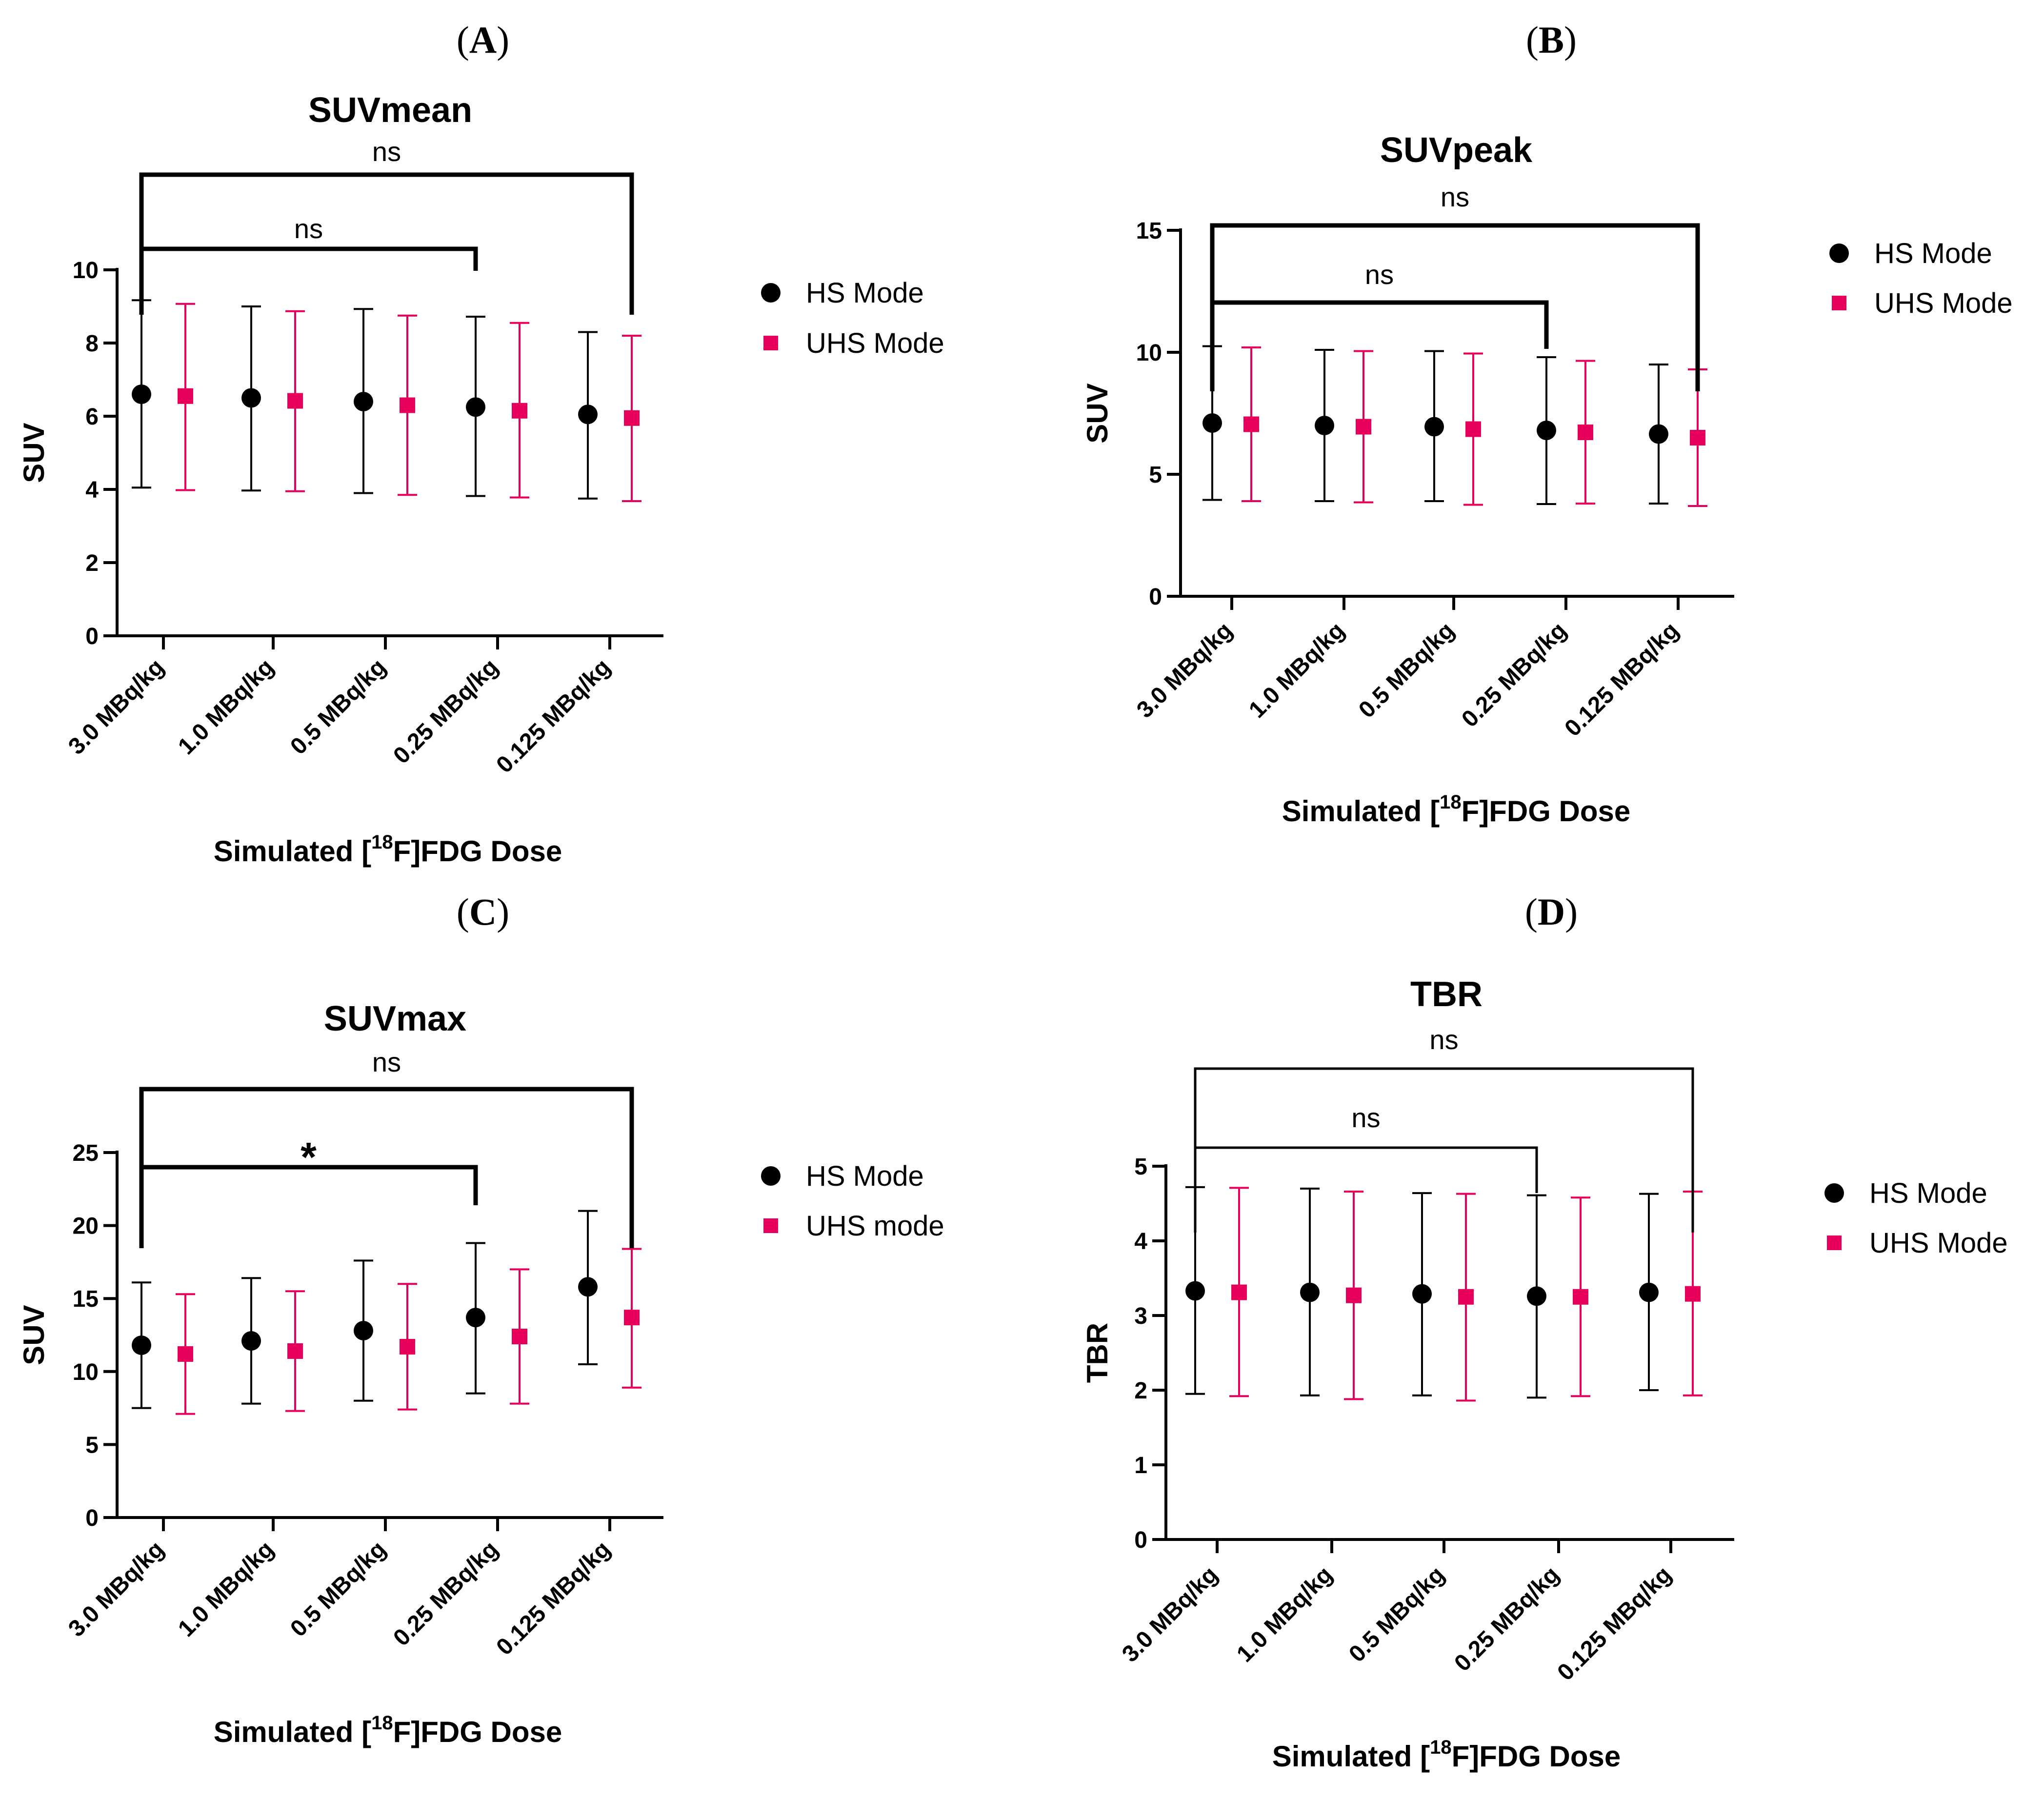  I want to click on x-tick-label: 0.5 MBq/kg, so click(338, 1589).